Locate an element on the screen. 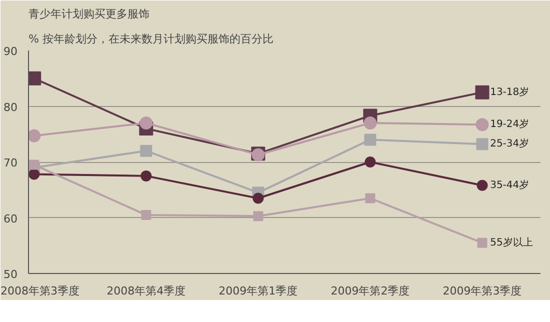  y-tick-label: 80 is located at coordinates (11, 107).